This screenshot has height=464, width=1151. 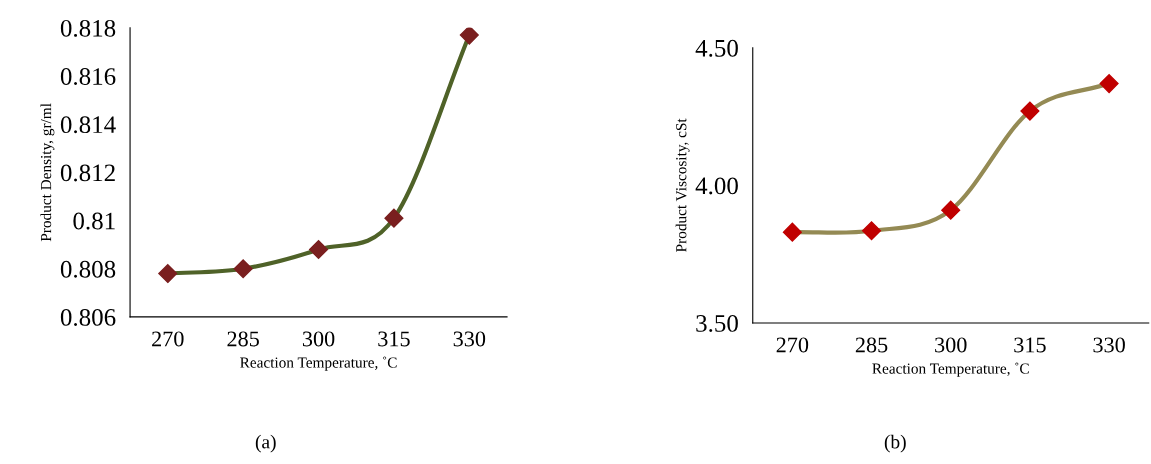 I want to click on y-tick-label: 3.50, so click(x=717, y=323).